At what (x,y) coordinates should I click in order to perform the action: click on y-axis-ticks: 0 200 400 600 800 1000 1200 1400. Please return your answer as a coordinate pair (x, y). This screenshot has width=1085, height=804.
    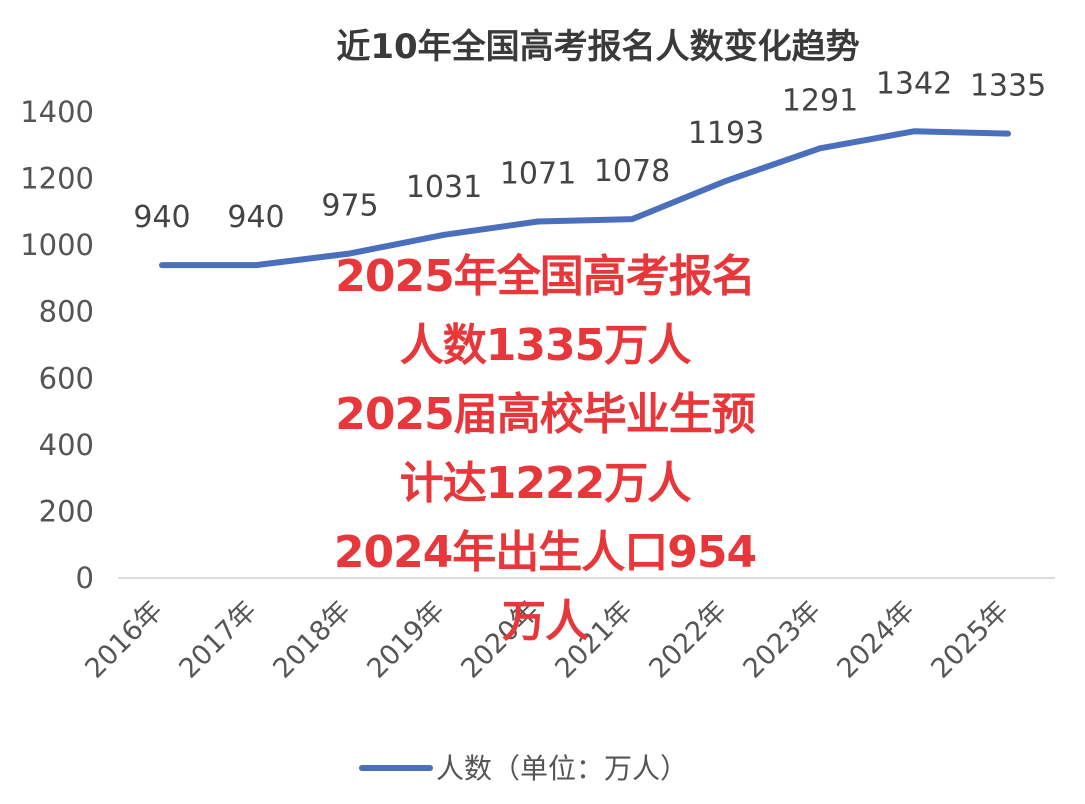
    Looking at the image, I should click on (57, 345).